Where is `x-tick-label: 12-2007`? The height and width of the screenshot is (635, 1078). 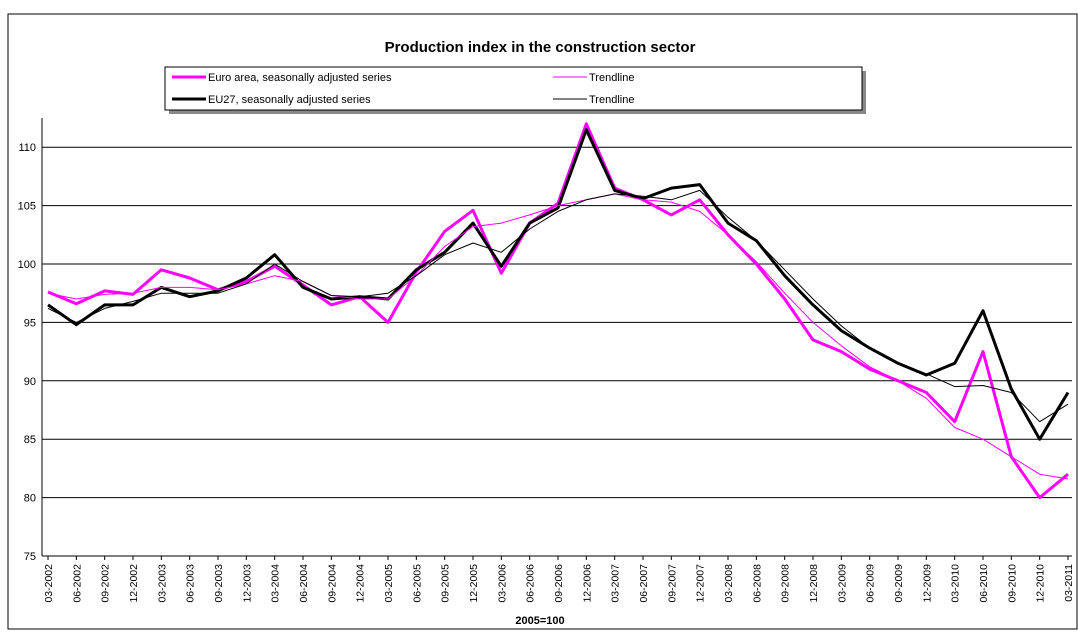 x-tick-label: 12-2007 is located at coordinates (701, 583).